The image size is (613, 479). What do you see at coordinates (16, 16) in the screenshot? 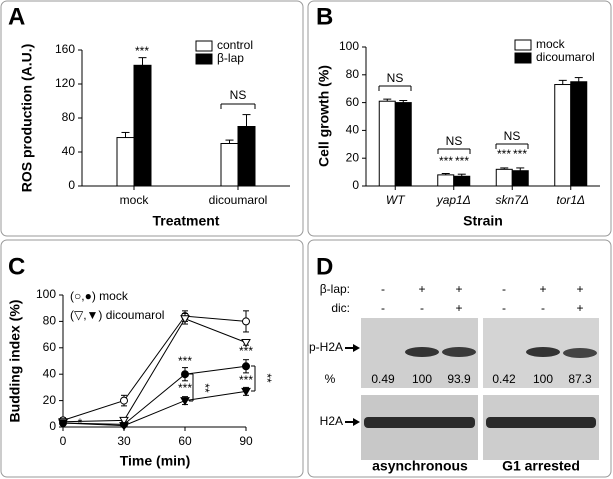
I see `panel-label: A` at bounding box center [16, 16].